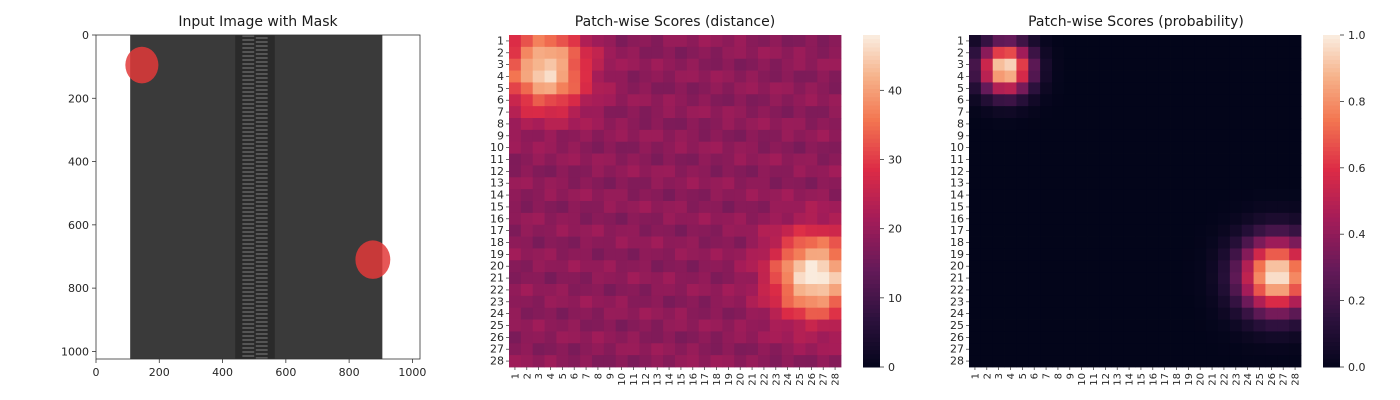 Image resolution: width=1400 pixels, height=400 pixels. I want to click on col-tick-label: 4, so click(1011, 376).